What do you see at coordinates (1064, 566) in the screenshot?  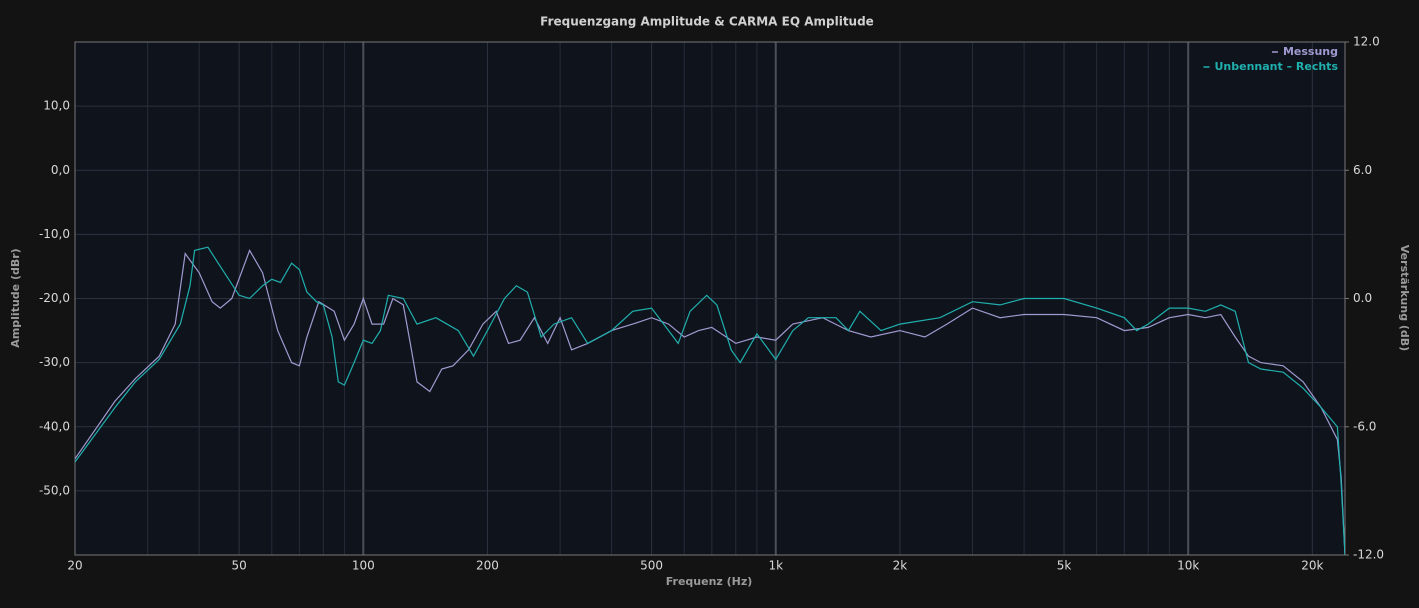 I see `x-tick-label: 5k` at bounding box center [1064, 566].